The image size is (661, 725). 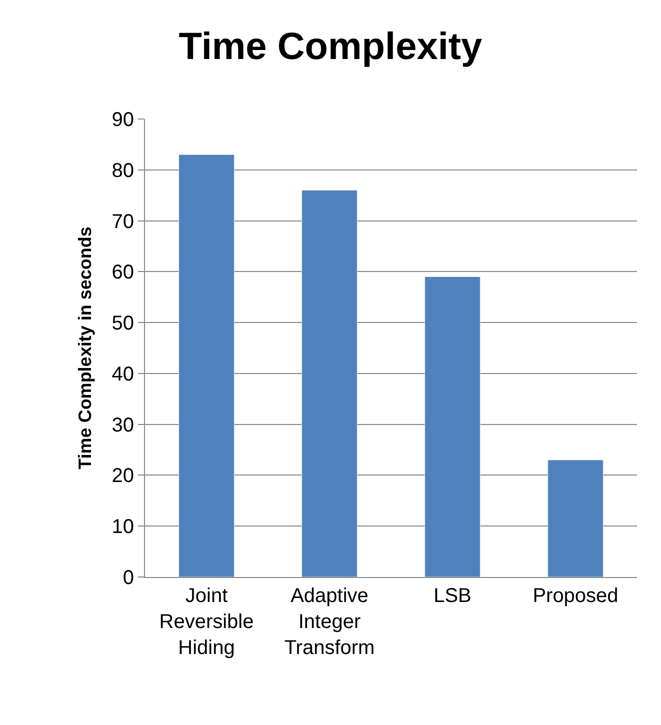 I want to click on x-tick-label: Proposed, so click(x=575, y=596).